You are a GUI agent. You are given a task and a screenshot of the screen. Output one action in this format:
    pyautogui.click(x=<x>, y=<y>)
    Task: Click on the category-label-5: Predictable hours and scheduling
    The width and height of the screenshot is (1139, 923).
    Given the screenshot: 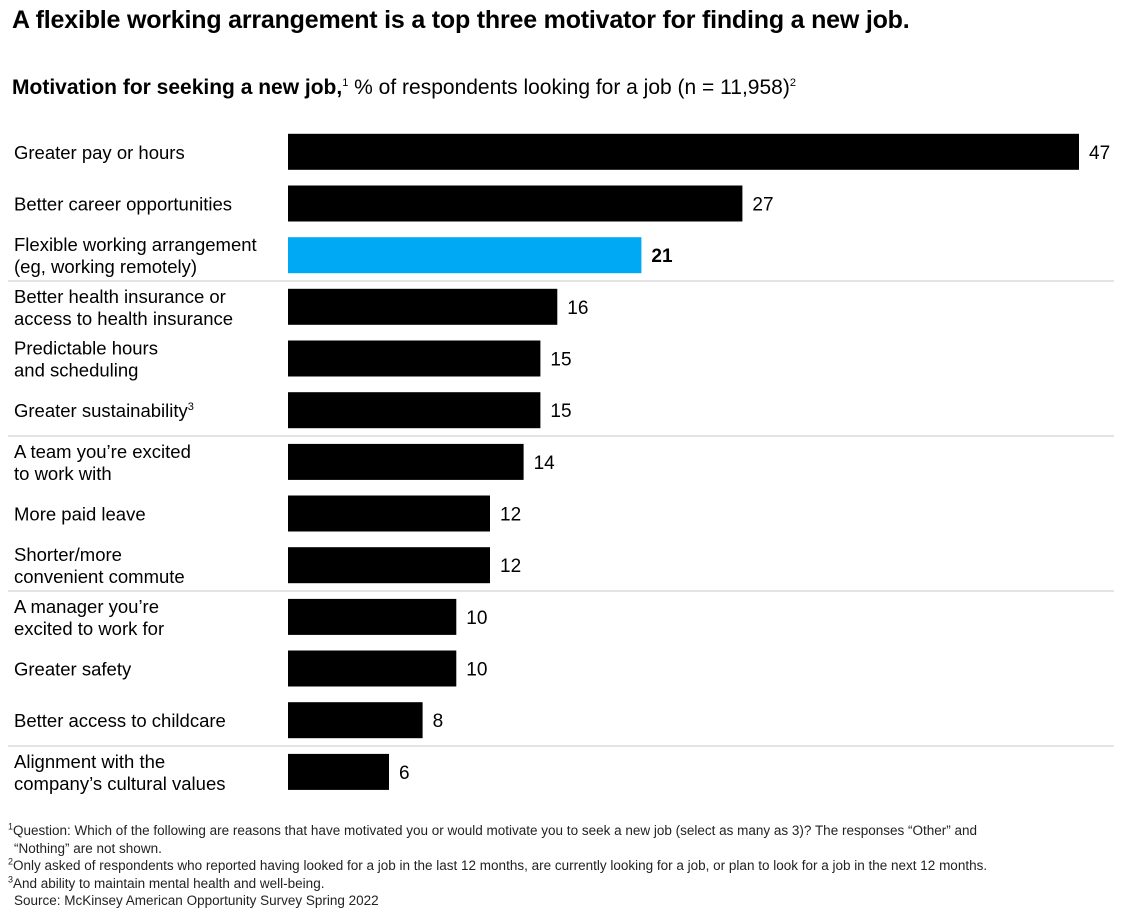 What is the action you would take?
    pyautogui.click(x=86, y=359)
    